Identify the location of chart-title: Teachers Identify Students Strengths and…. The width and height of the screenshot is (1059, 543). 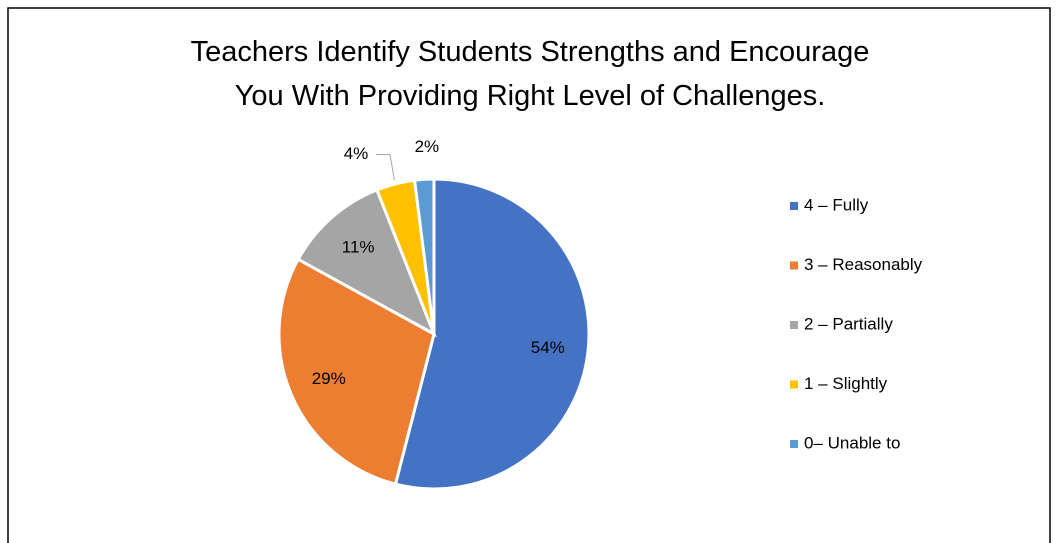
(530, 74).